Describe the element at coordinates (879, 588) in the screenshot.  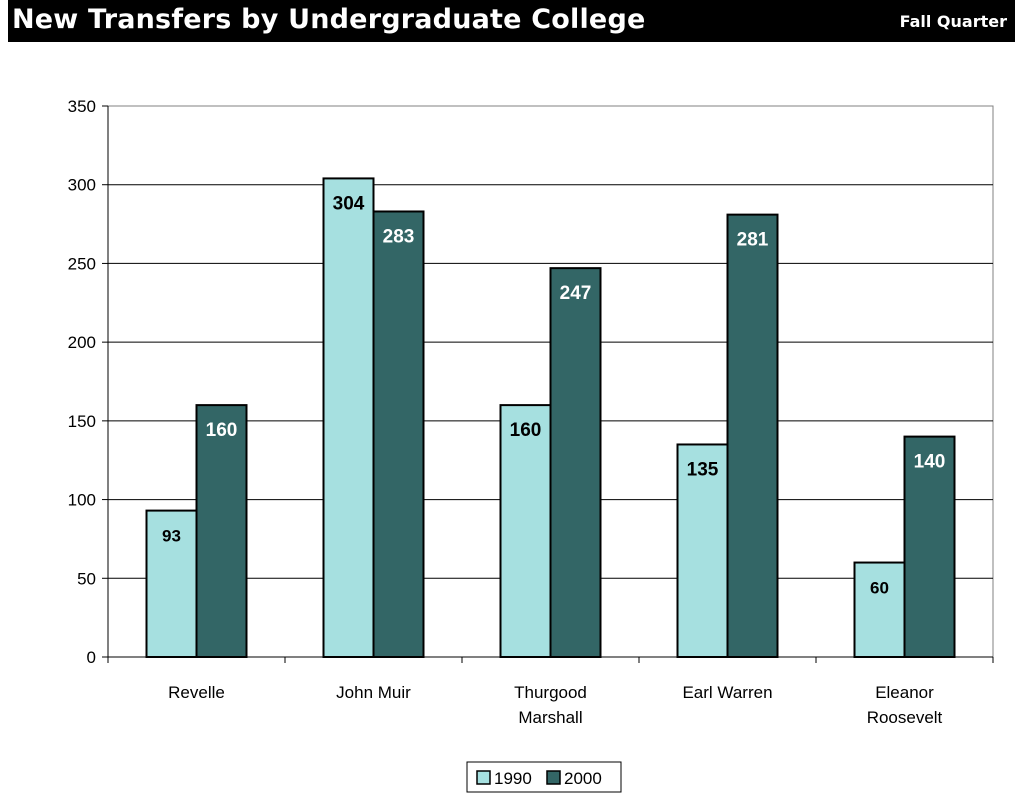
I see `data-label: 60` at that location.